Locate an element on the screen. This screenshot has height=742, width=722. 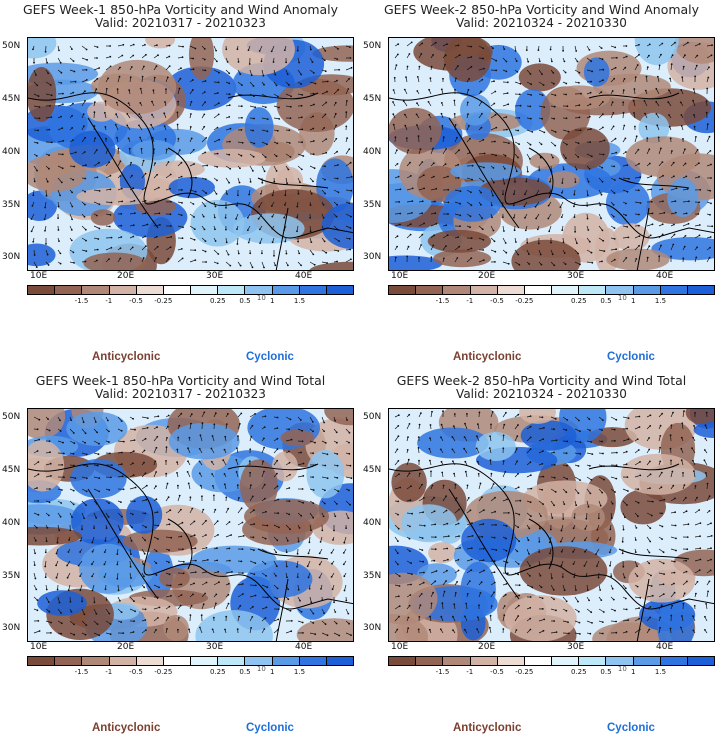
latitude-label: 40N is located at coordinates (11, 523).